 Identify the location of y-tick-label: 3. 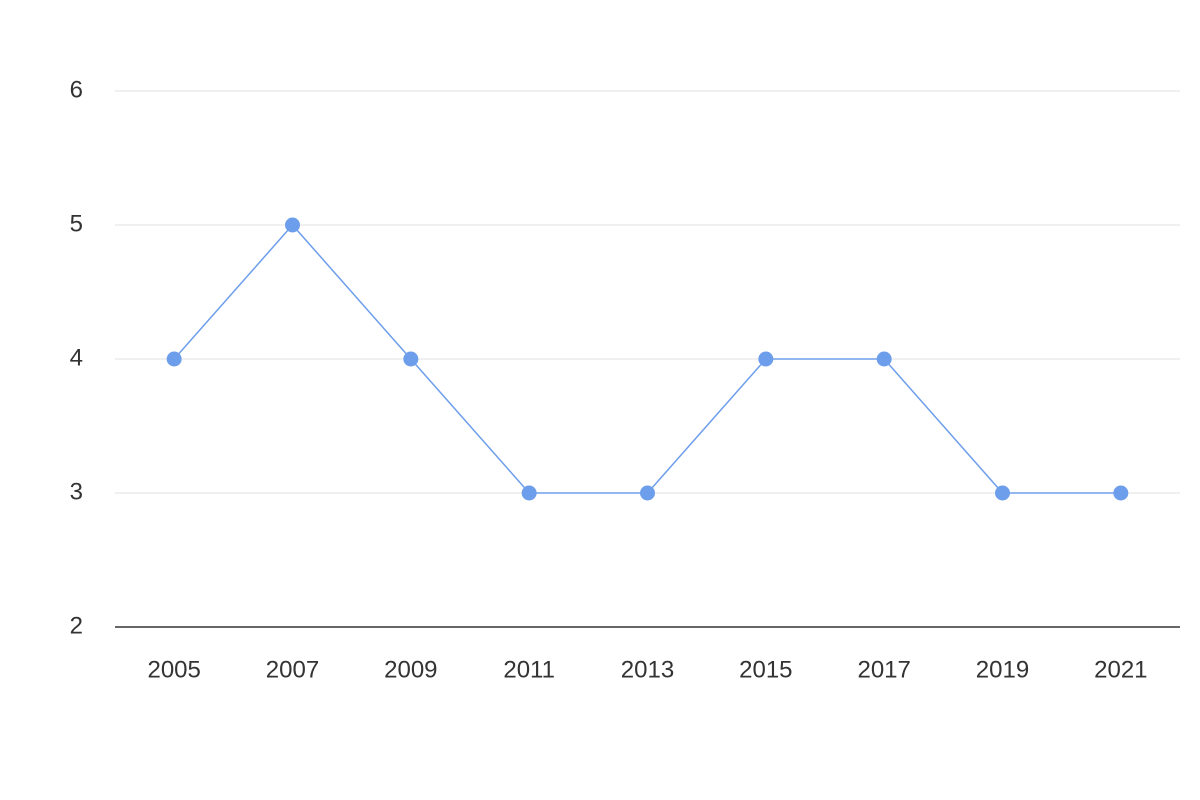
(76, 491).